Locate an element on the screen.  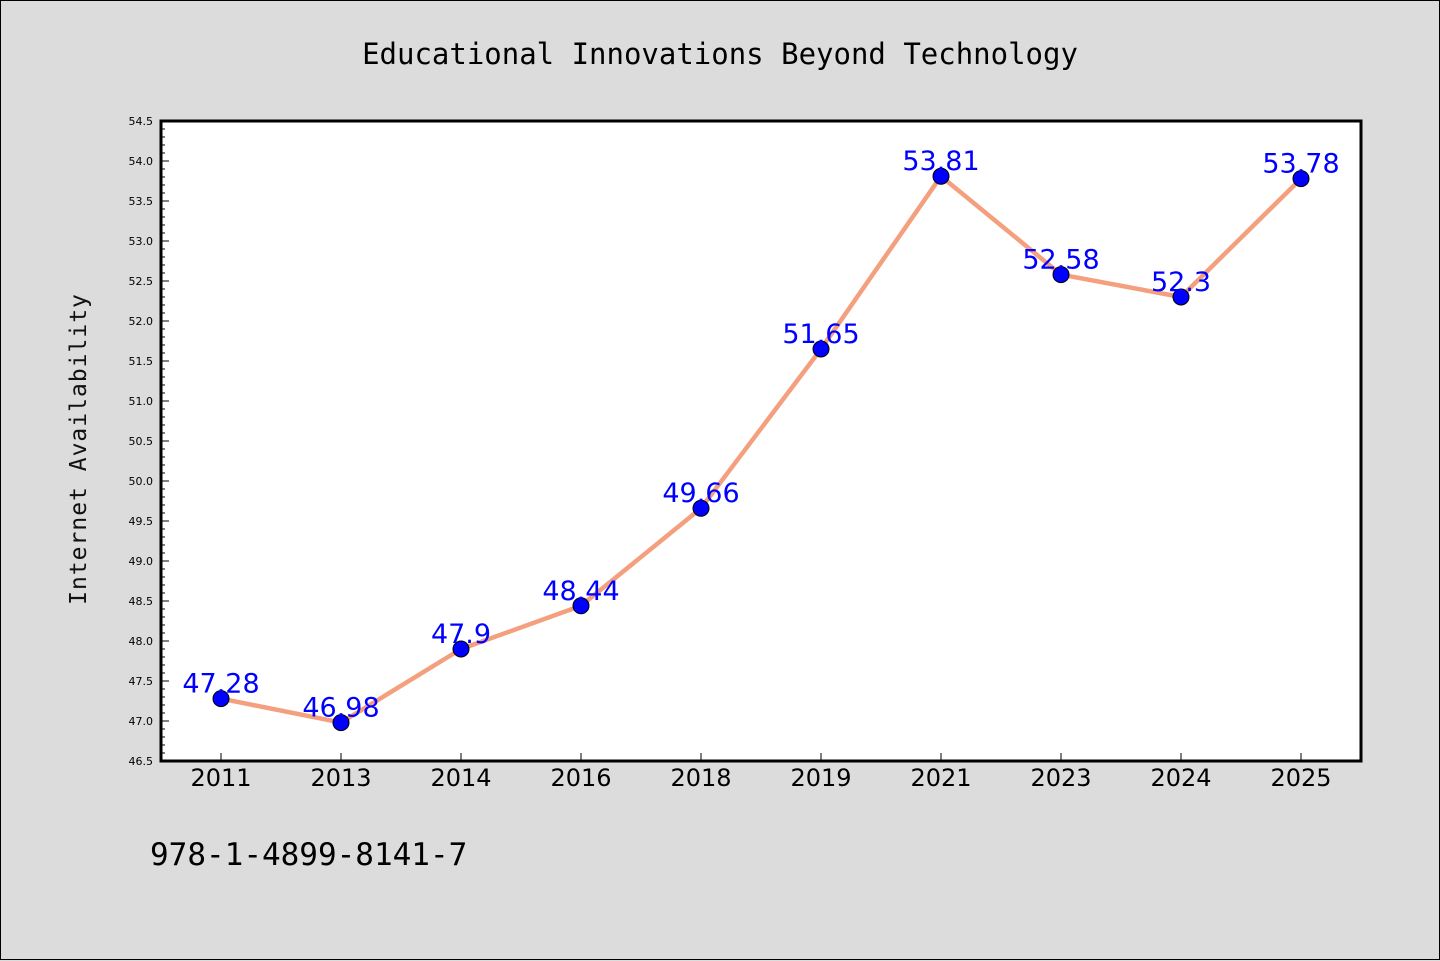
y-tick-label: 50.5 is located at coordinates (141, 441).